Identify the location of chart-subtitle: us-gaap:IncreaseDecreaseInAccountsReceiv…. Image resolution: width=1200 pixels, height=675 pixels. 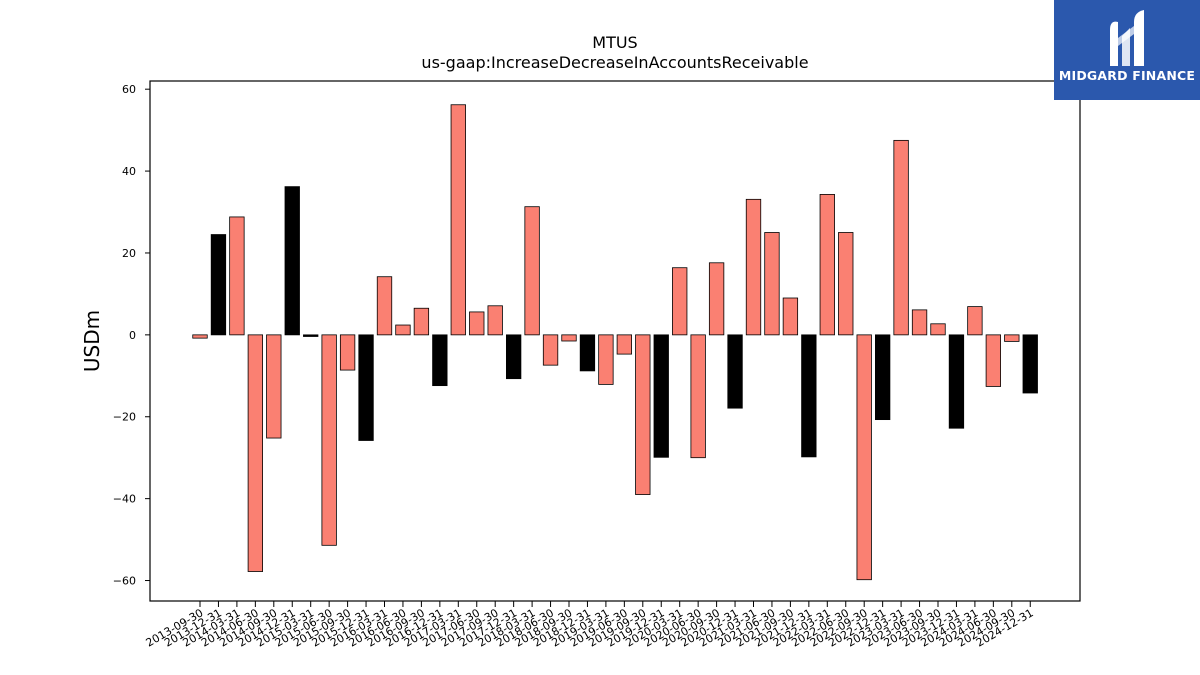
(614, 62).